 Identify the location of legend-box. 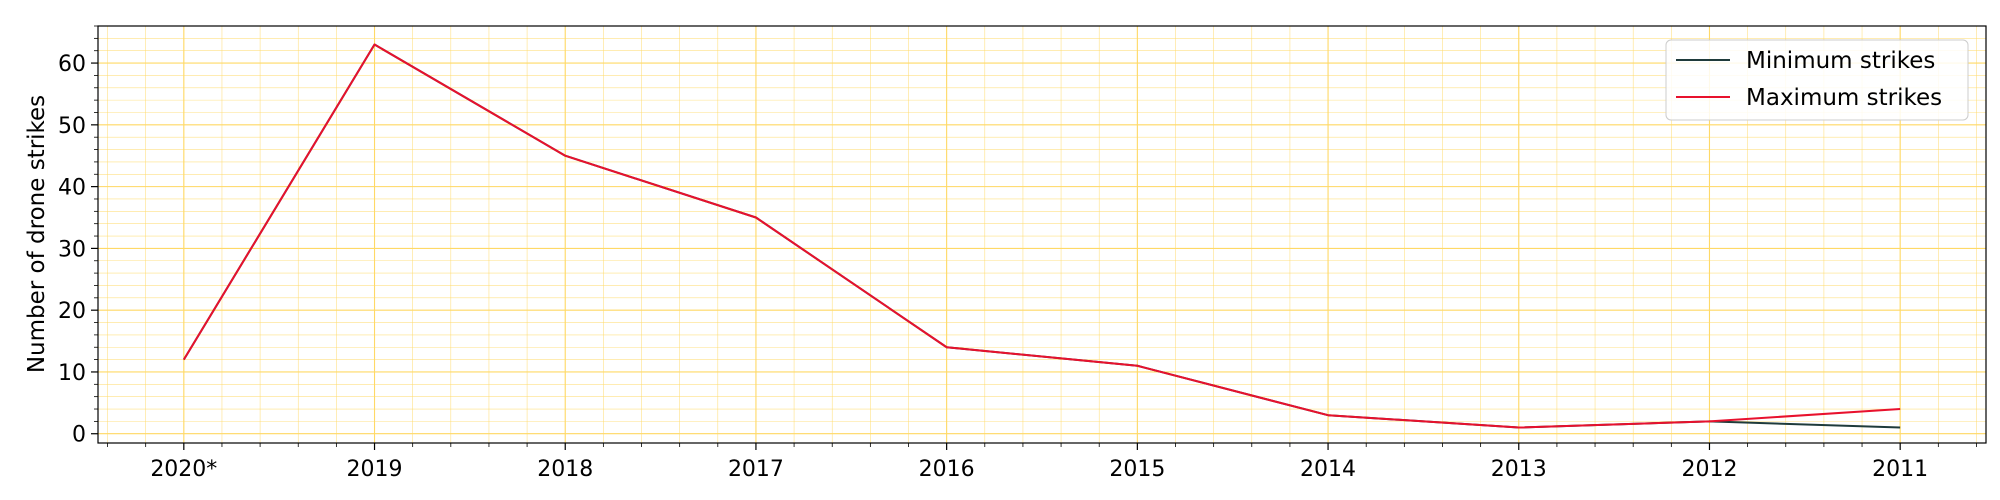
(1817, 80).